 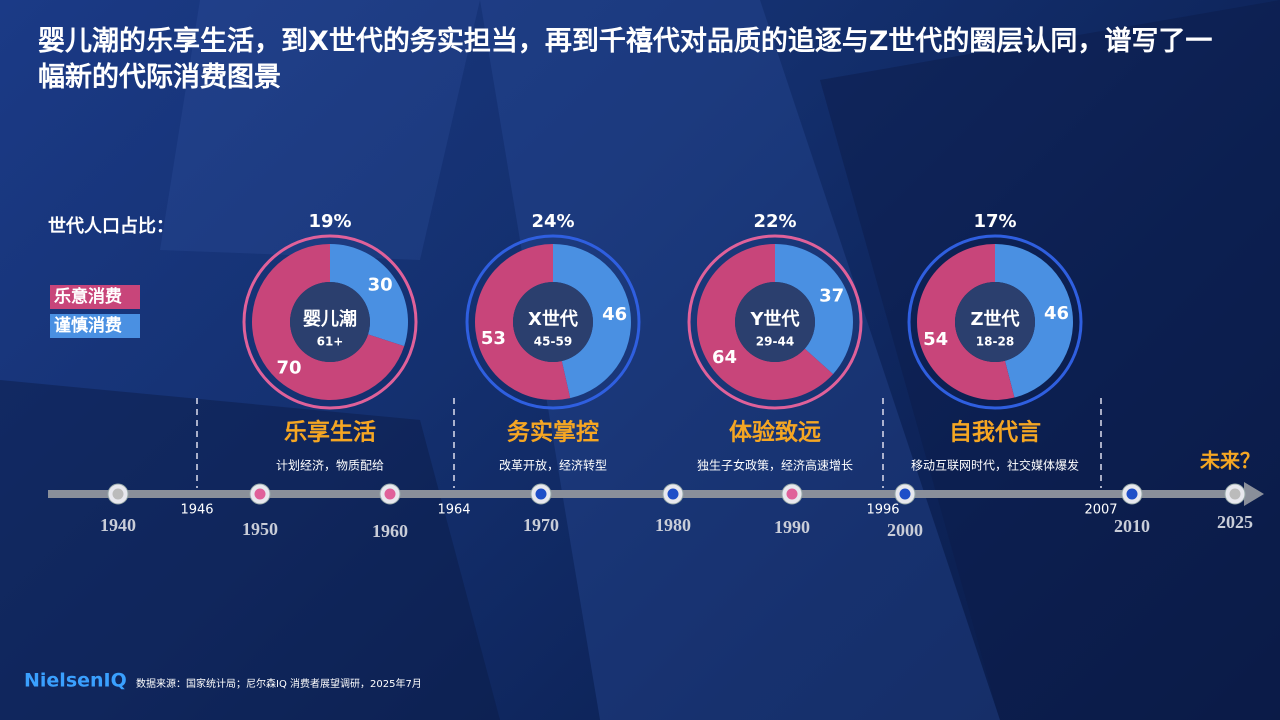 What do you see at coordinates (493, 338) in the screenshot?
I see `value-label: 53` at bounding box center [493, 338].